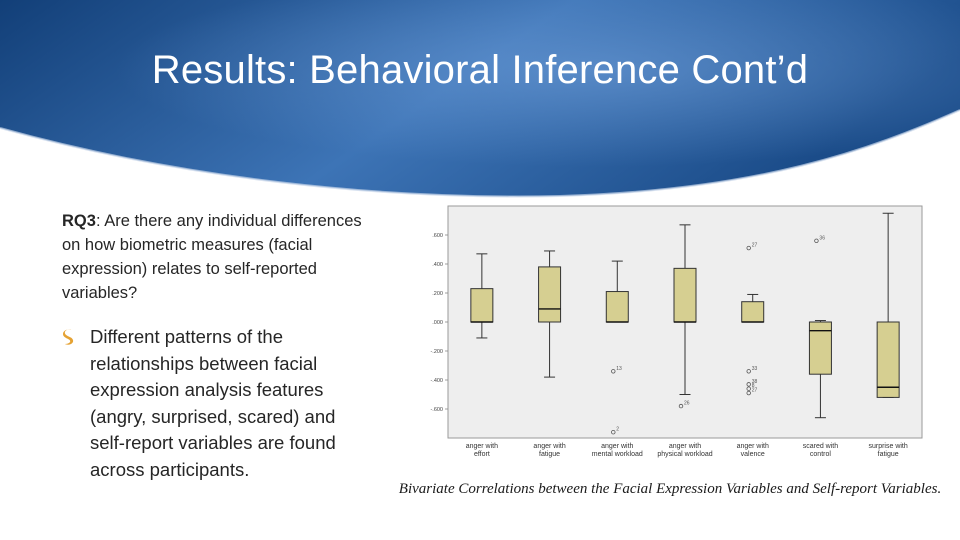 The width and height of the screenshot is (960, 540). Describe the element at coordinates (437, 265) in the screenshot. I see `y-tick-label: .400` at that location.